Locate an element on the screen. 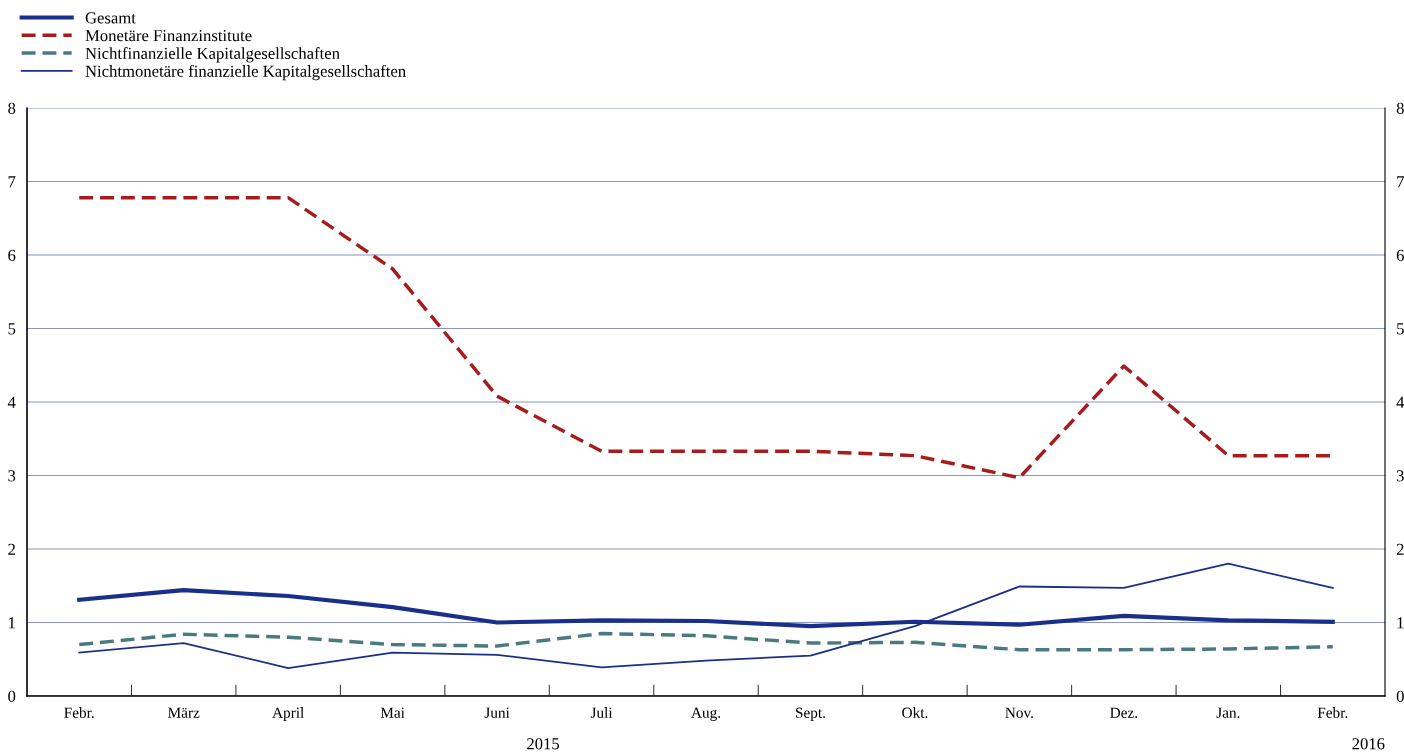 The width and height of the screenshot is (1404, 753). x-tick-label: Jan. is located at coordinates (1228, 712).